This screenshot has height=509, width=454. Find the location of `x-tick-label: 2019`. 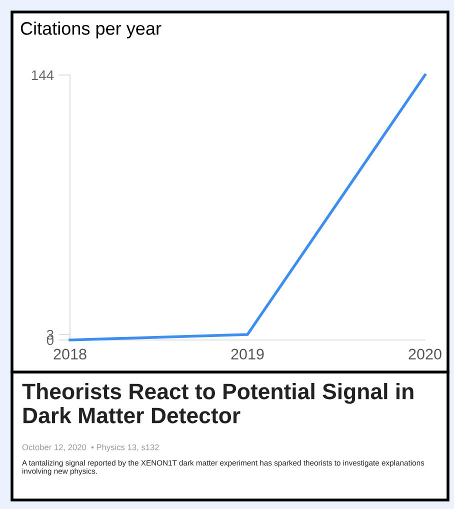

x-tick-label: 2019 is located at coordinates (247, 354).